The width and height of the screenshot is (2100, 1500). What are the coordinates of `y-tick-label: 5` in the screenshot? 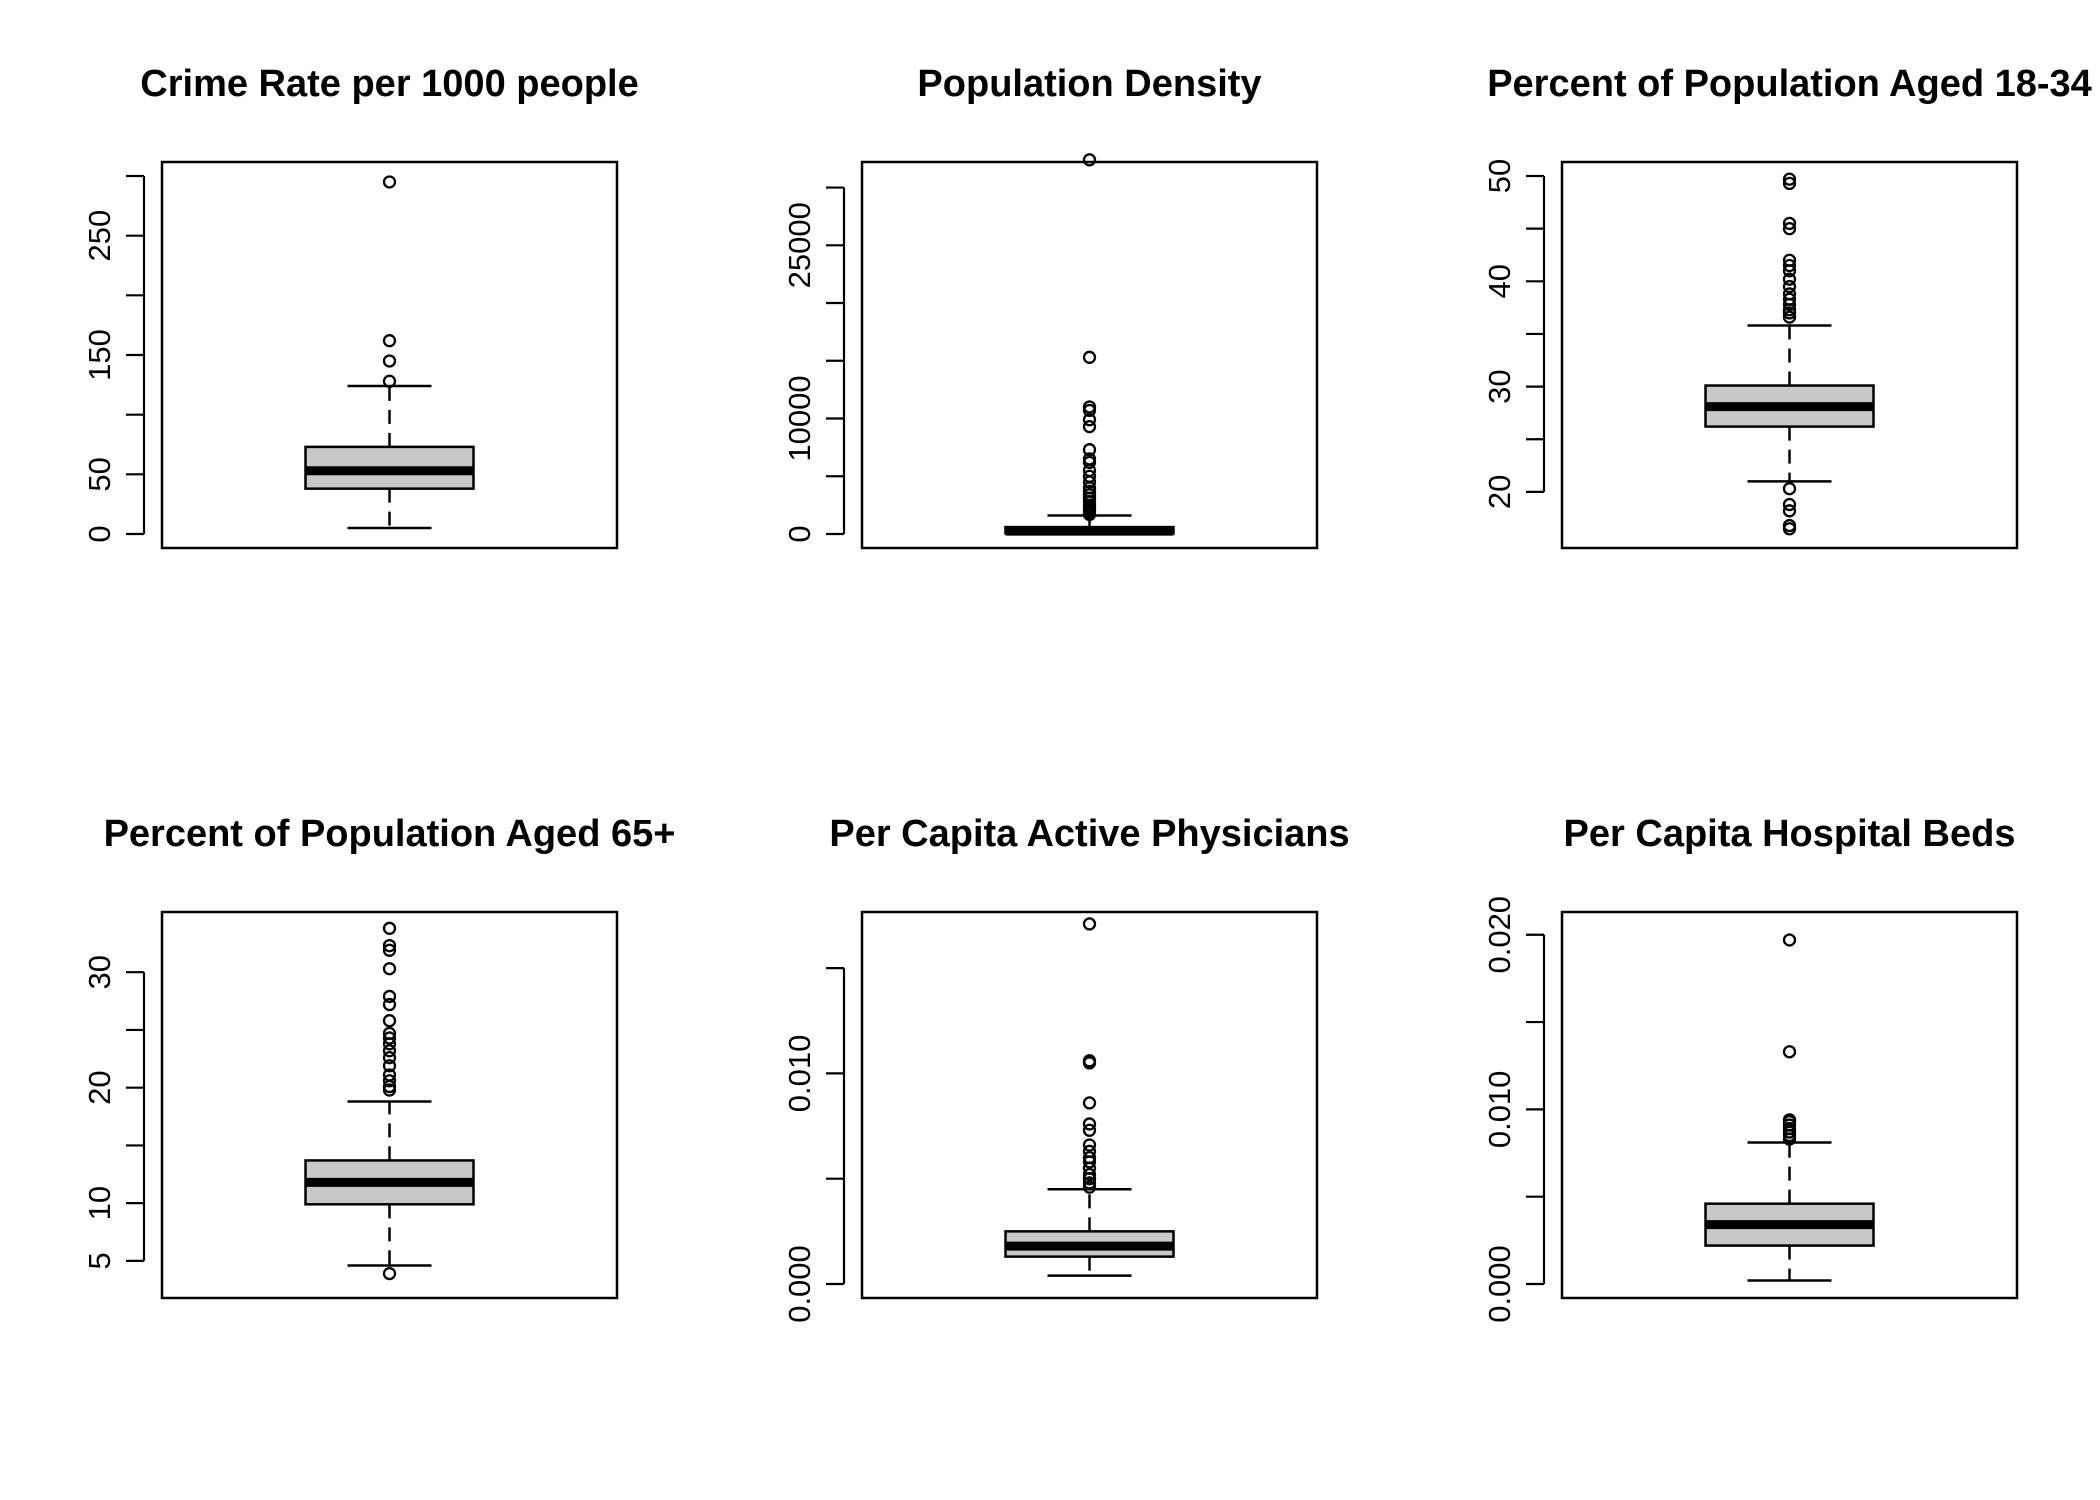 It's located at (99, 1260).